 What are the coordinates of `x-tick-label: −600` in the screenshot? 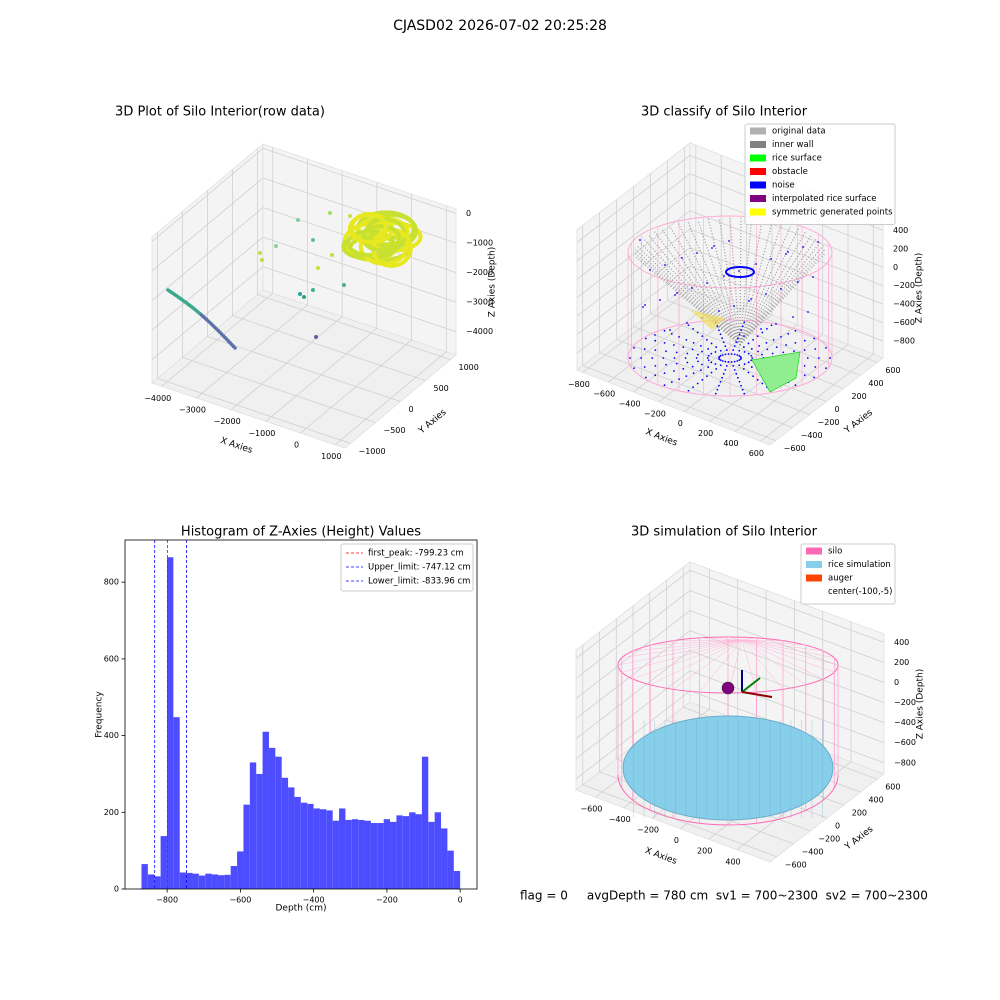 It's located at (604, 394).